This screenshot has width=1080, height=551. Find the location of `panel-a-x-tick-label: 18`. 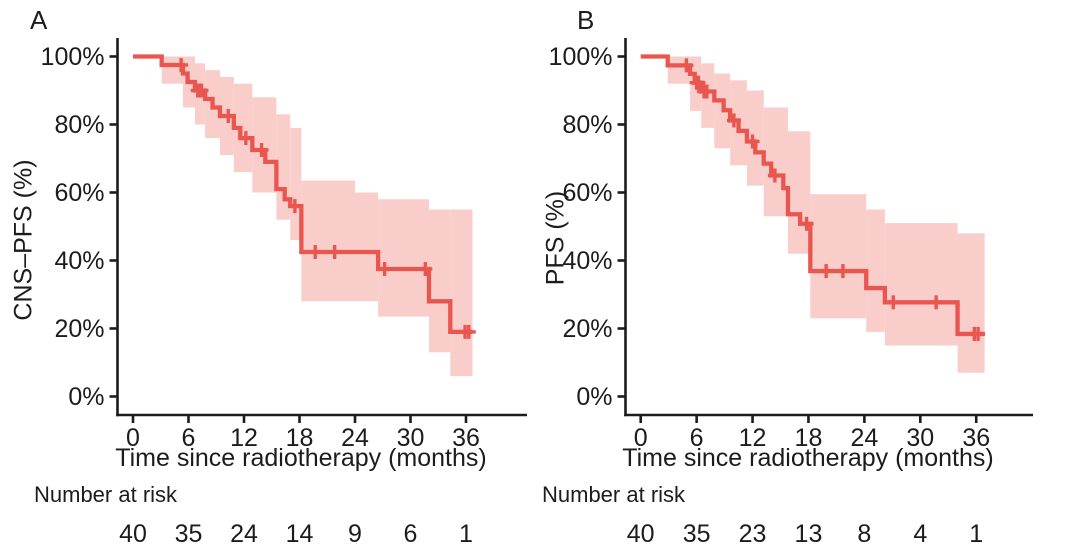

panel-a-x-tick-label: 18 is located at coordinates (300, 438).